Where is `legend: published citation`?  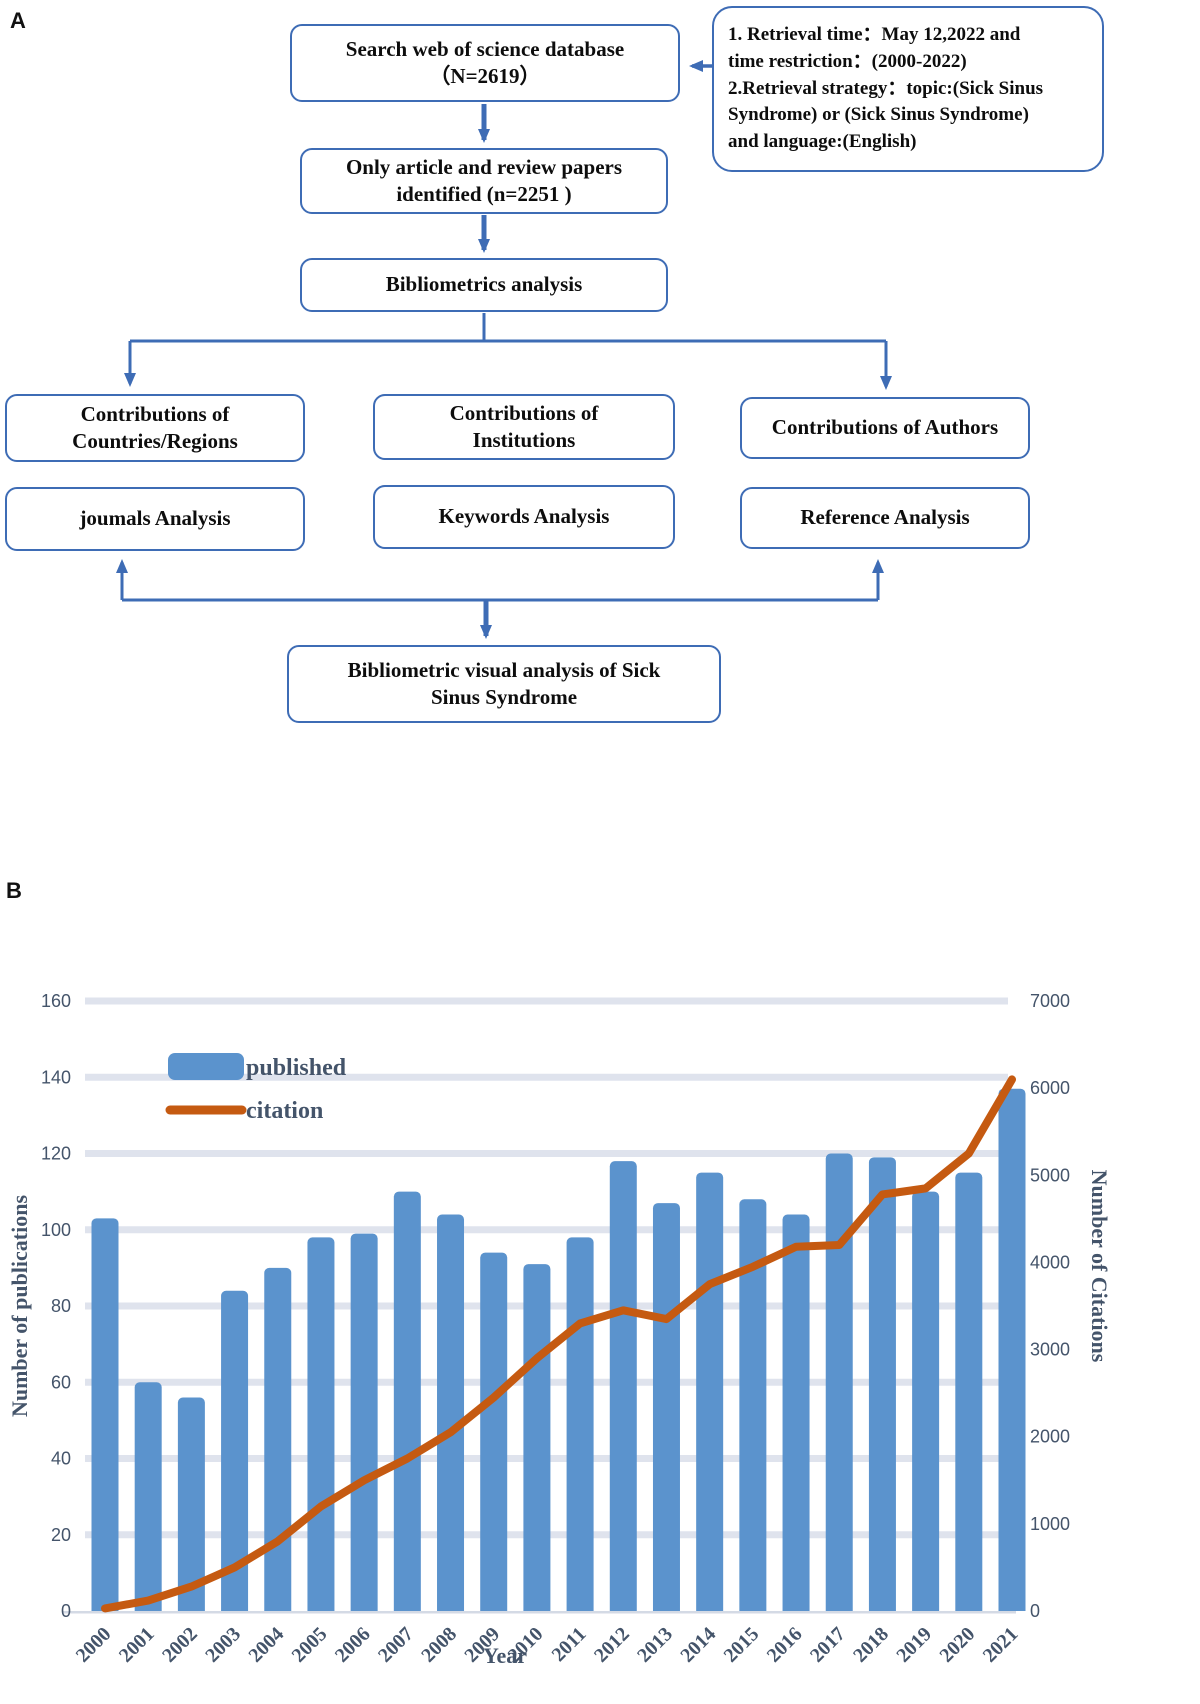
legend: published citation is located at coordinates (256, 1088).